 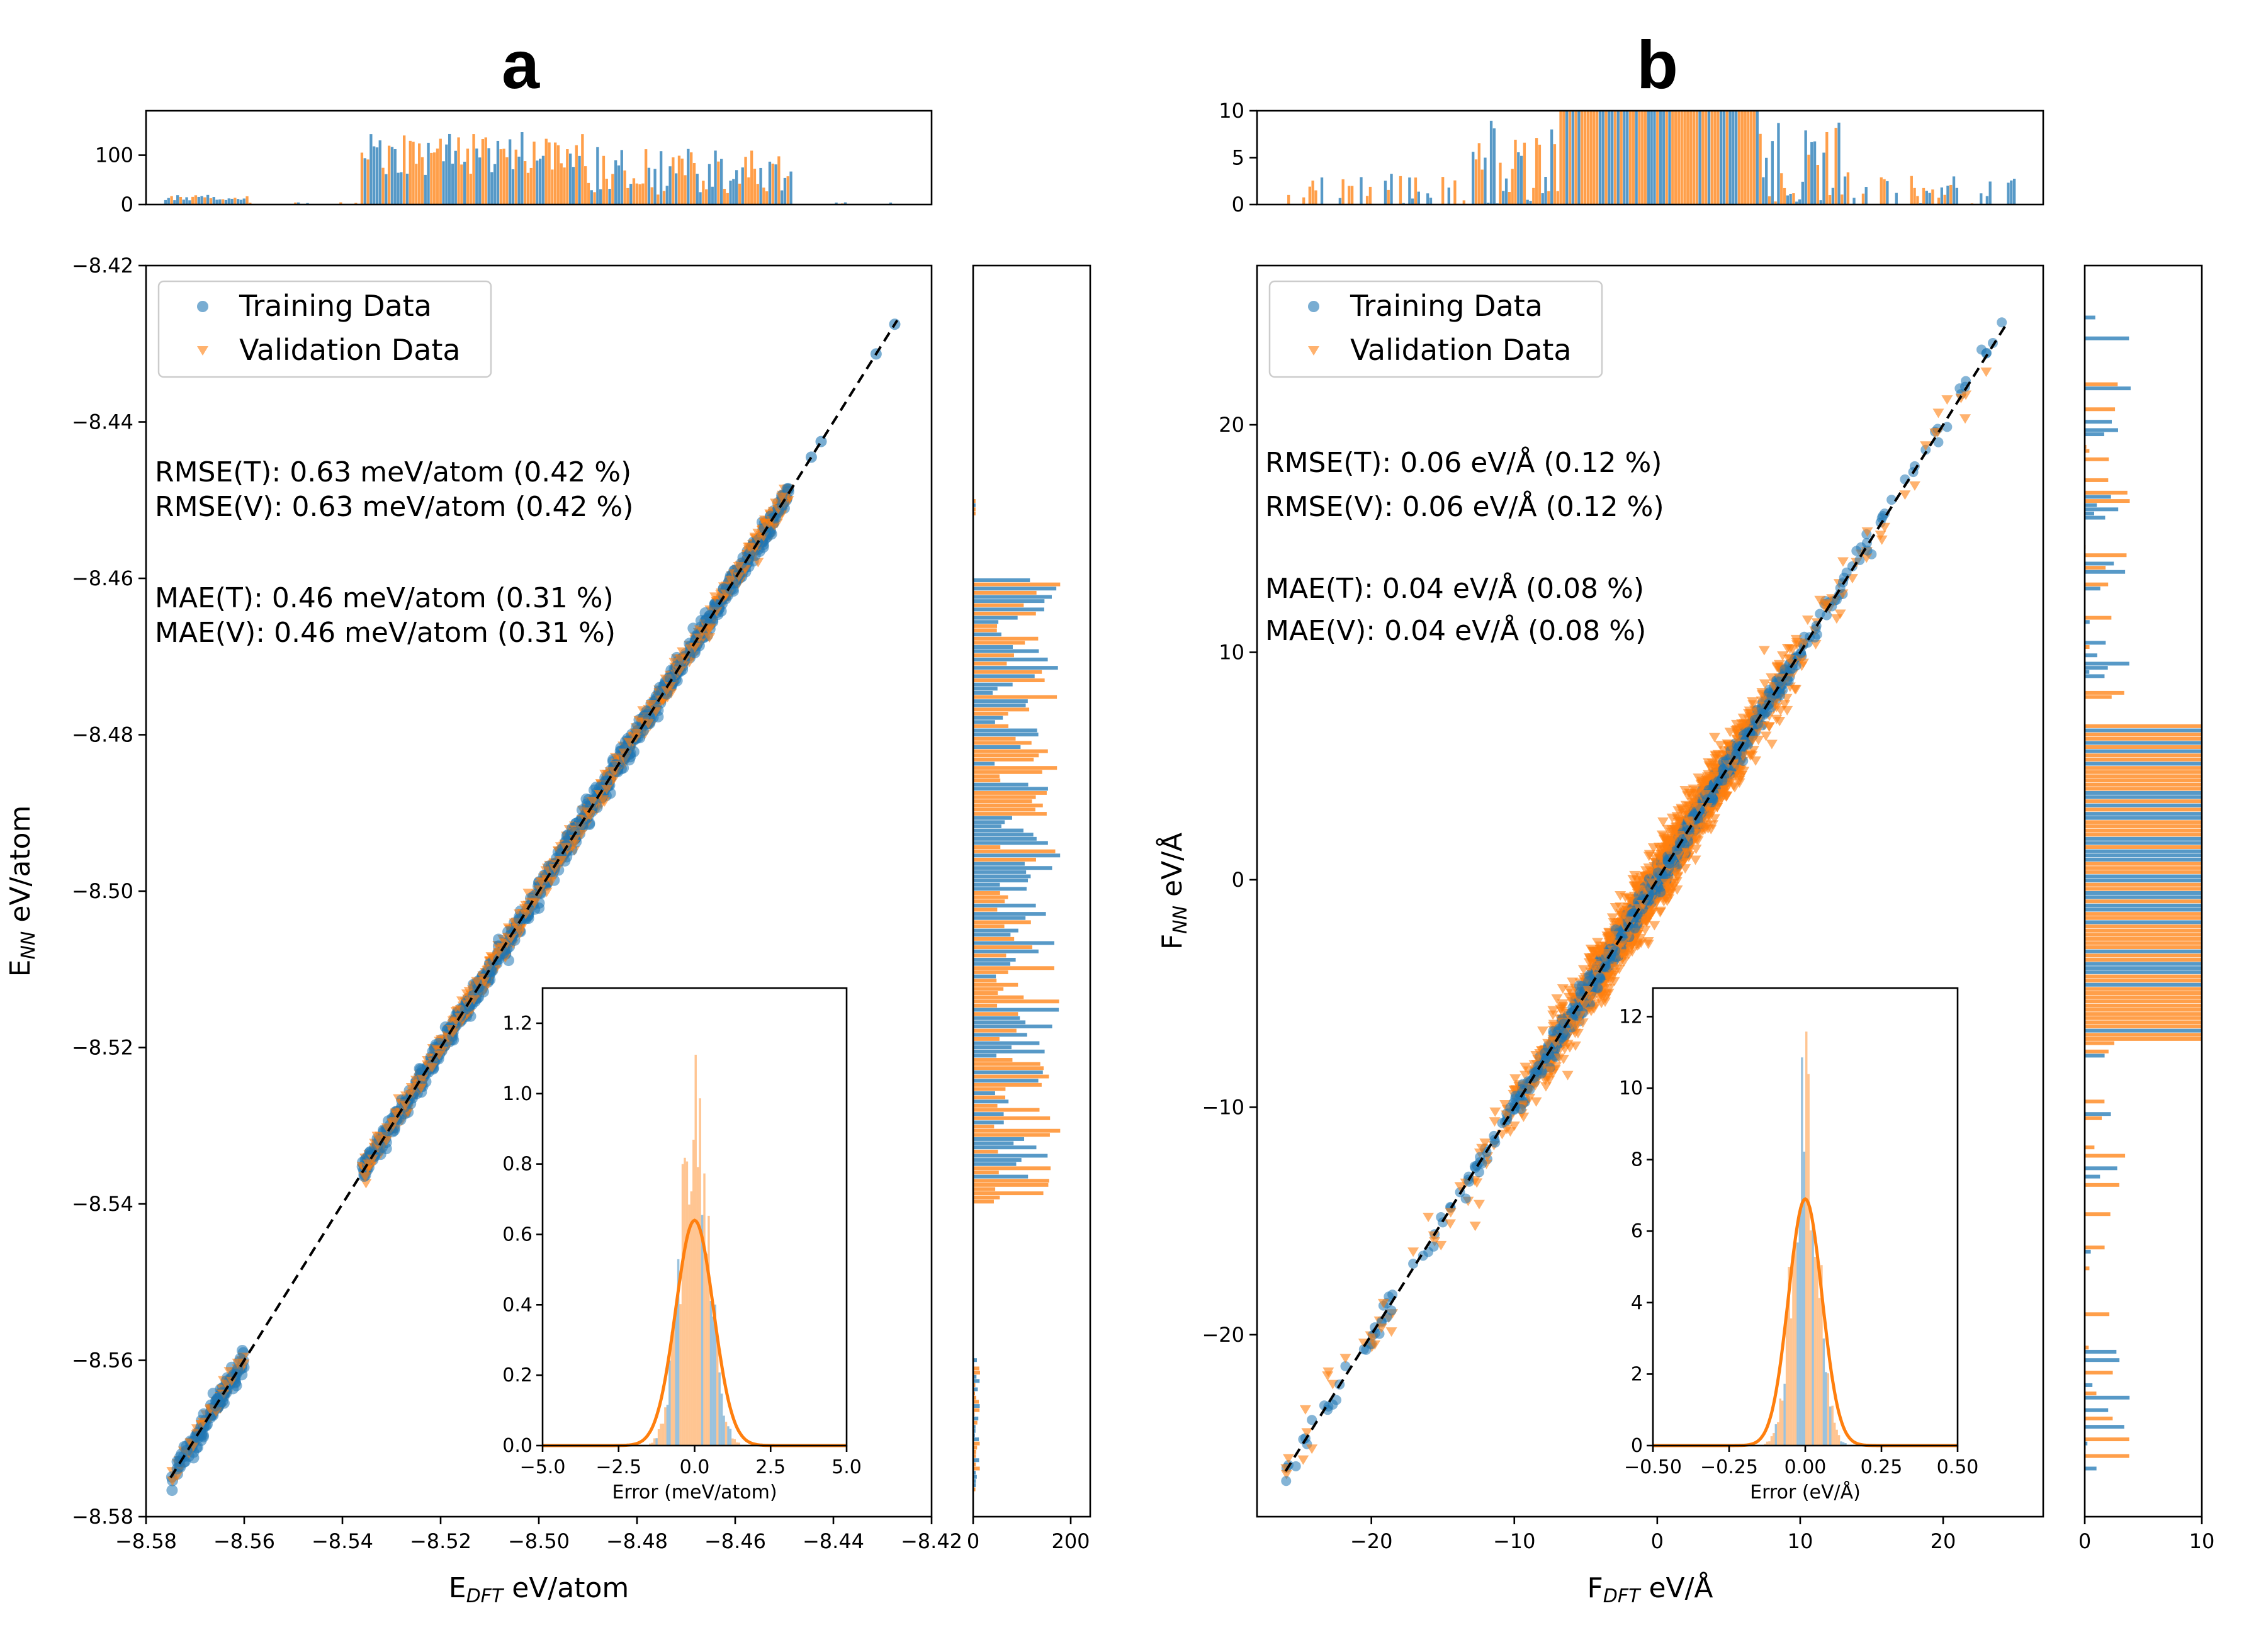 I want to click on stat-line: RMSE(V): 0.63 meV/atom (0.42 %), so click(x=394, y=507).